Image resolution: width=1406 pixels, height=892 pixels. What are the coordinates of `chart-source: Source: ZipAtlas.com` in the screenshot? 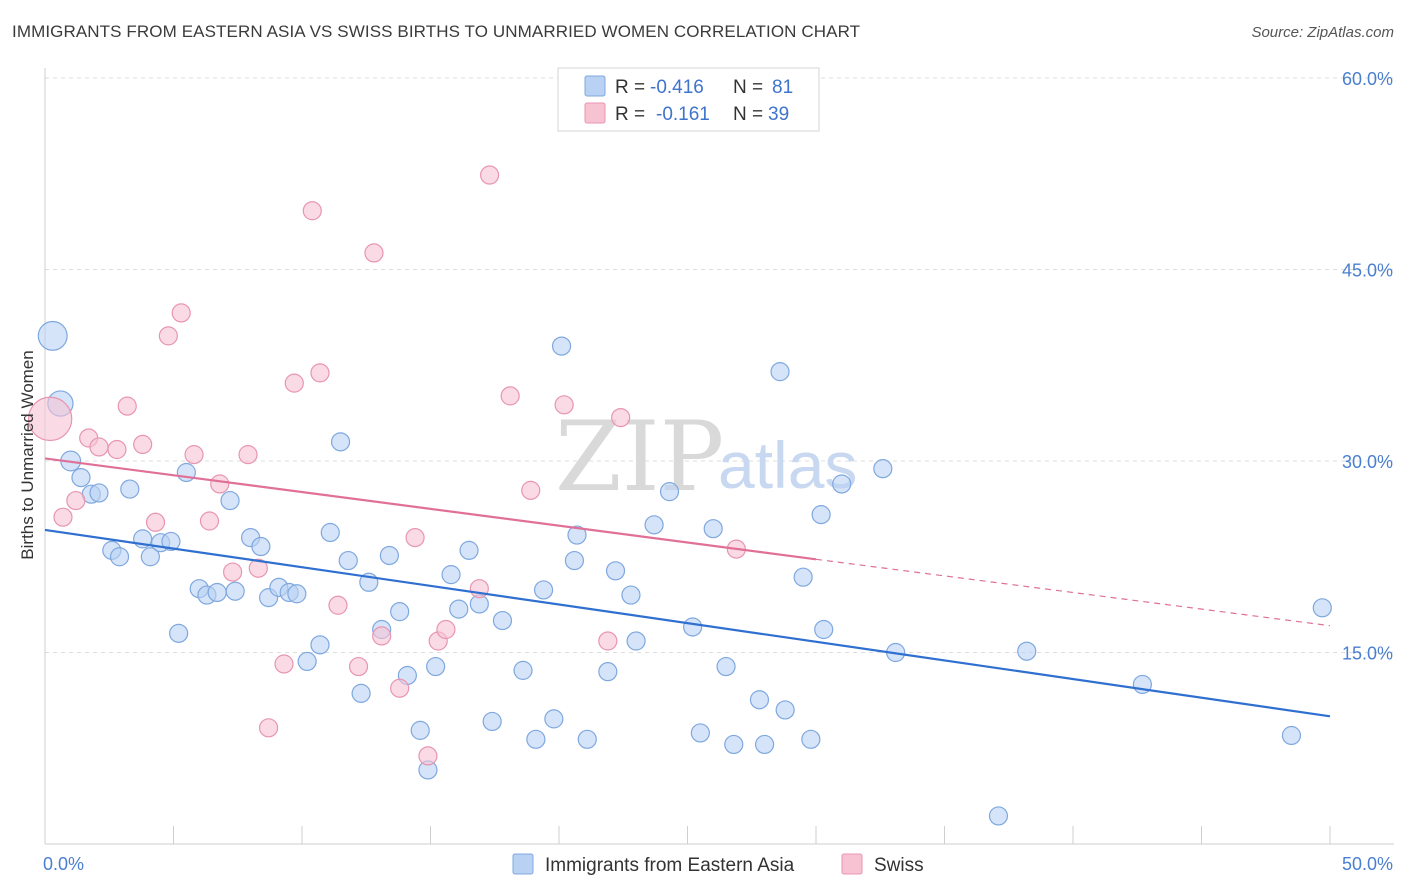 It's located at (1322, 32).